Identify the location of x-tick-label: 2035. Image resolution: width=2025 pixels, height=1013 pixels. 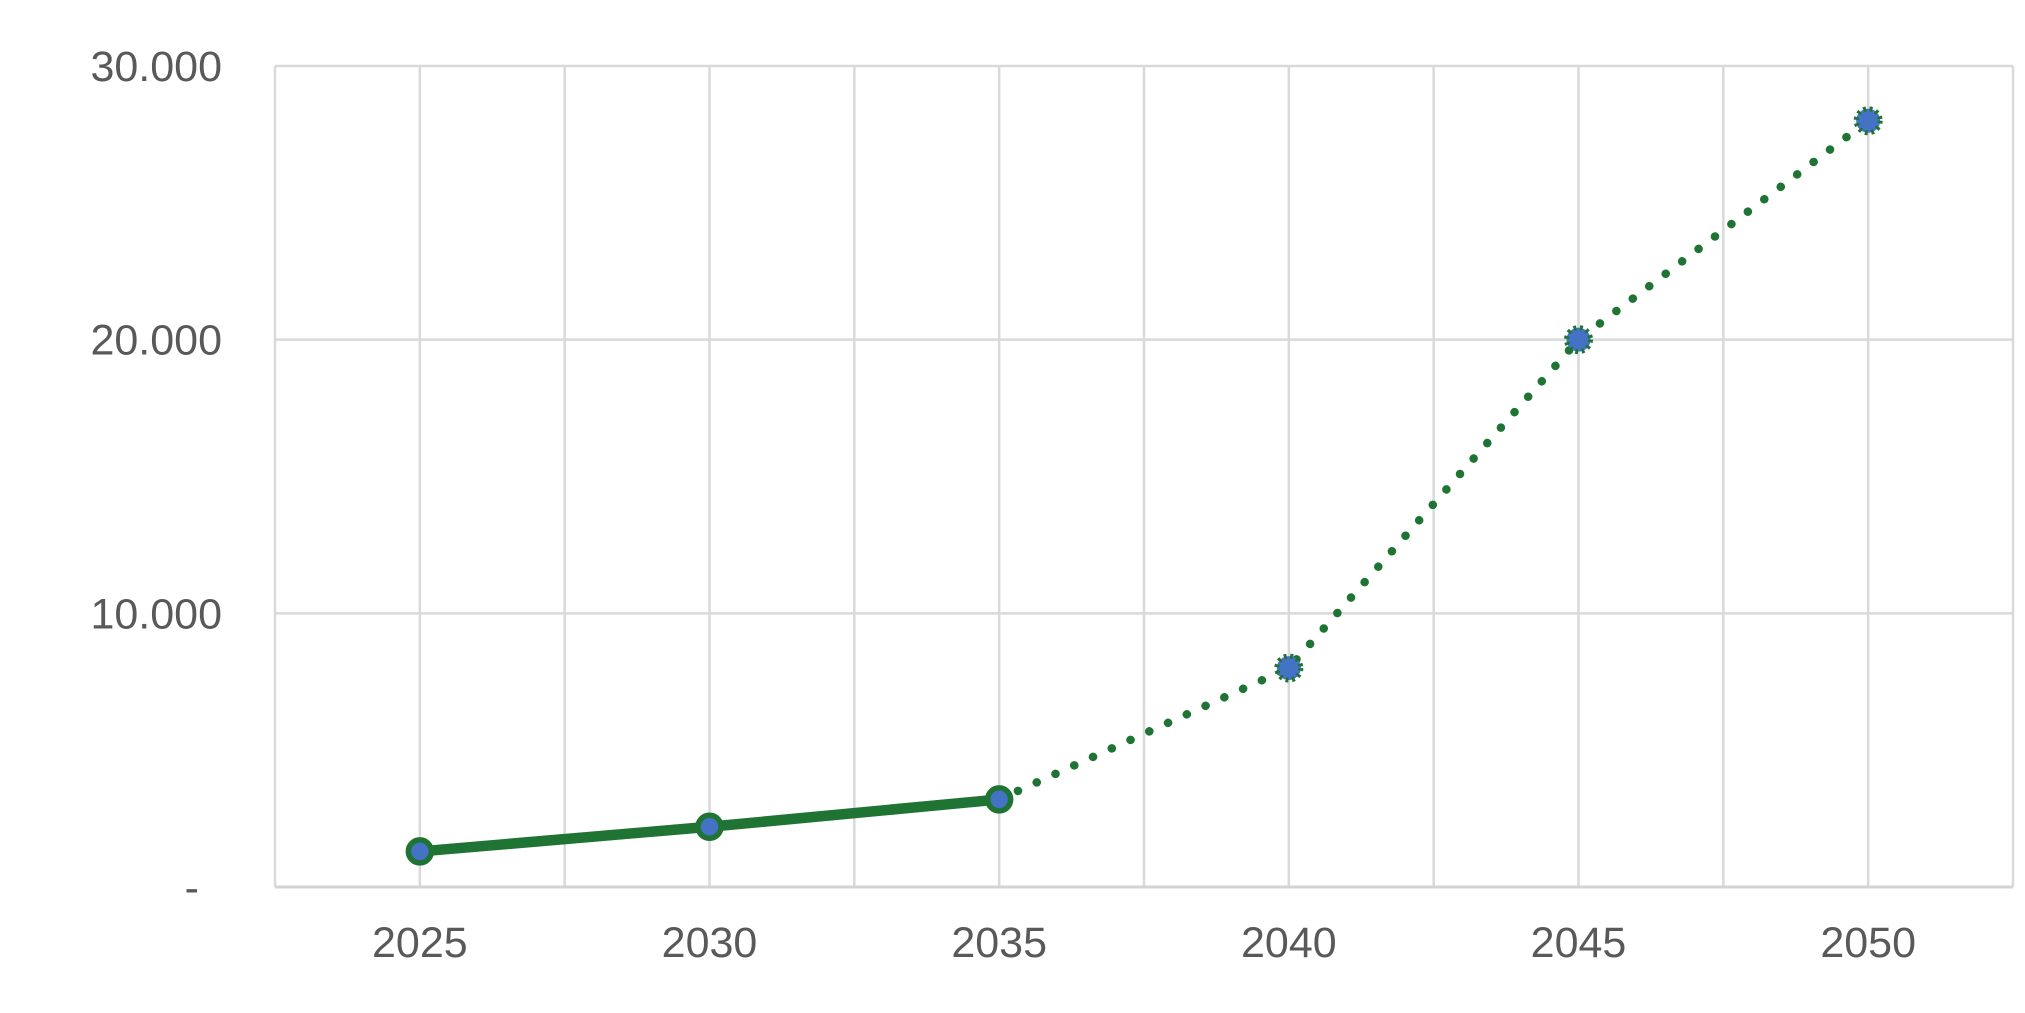
(999, 943).